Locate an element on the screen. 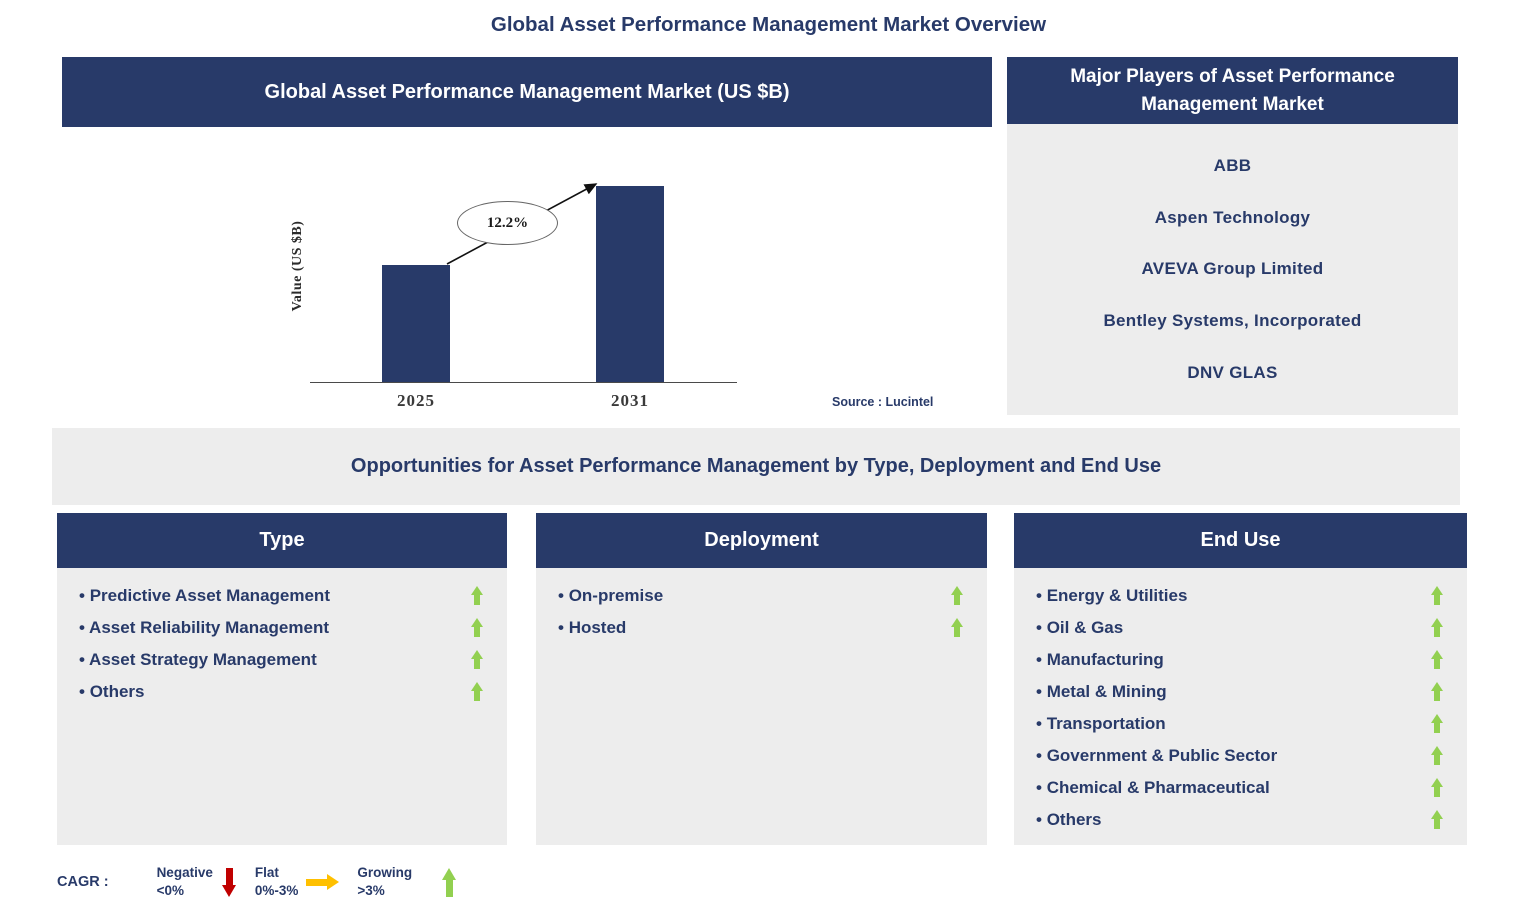 The height and width of the screenshot is (912, 1537). item-label: Asset Strategy Management is located at coordinates (198, 660).